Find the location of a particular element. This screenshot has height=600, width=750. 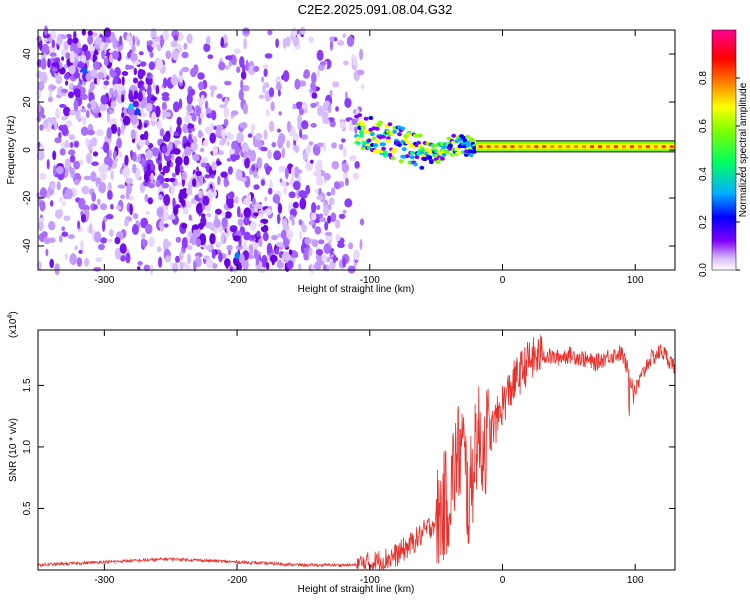

snr-y-label: SNR (10 * v/v) is located at coordinates (13, 450).